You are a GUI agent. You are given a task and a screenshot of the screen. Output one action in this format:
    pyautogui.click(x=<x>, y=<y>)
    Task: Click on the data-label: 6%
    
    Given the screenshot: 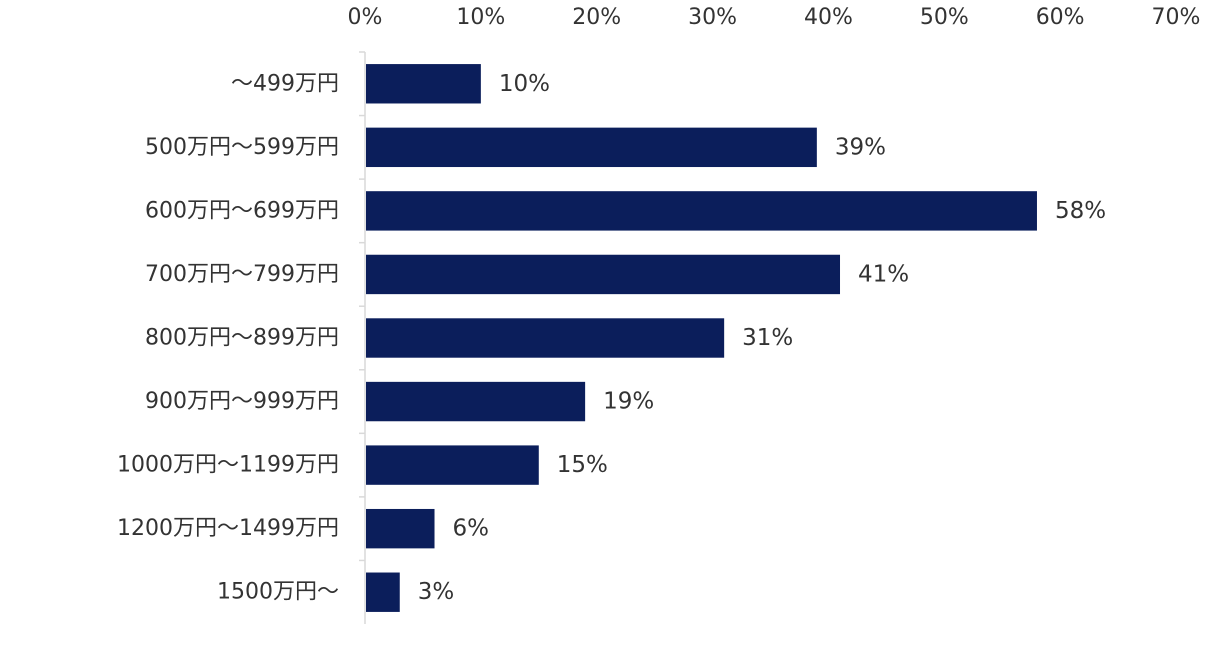 What is the action you would take?
    pyautogui.click(x=471, y=529)
    